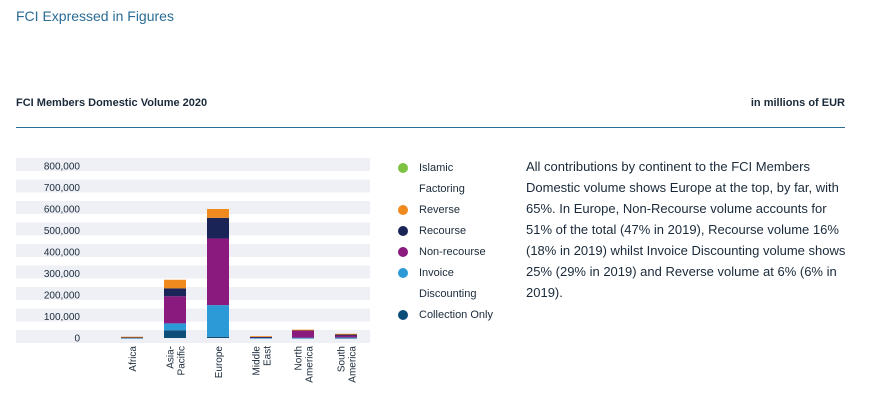 The width and height of the screenshot is (883, 406). What do you see at coordinates (62, 167) in the screenshot?
I see `y-tick-label: 800,000` at bounding box center [62, 167].